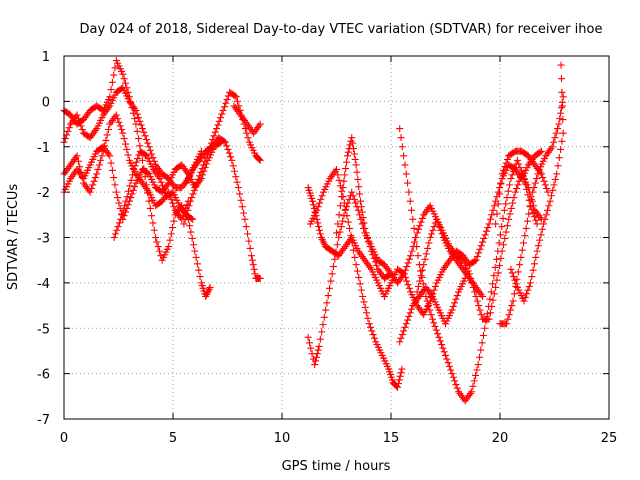 This screenshot has height=480, width=640. Describe the element at coordinates (46, 102) in the screenshot. I see `y-tick-label: 0` at that location.